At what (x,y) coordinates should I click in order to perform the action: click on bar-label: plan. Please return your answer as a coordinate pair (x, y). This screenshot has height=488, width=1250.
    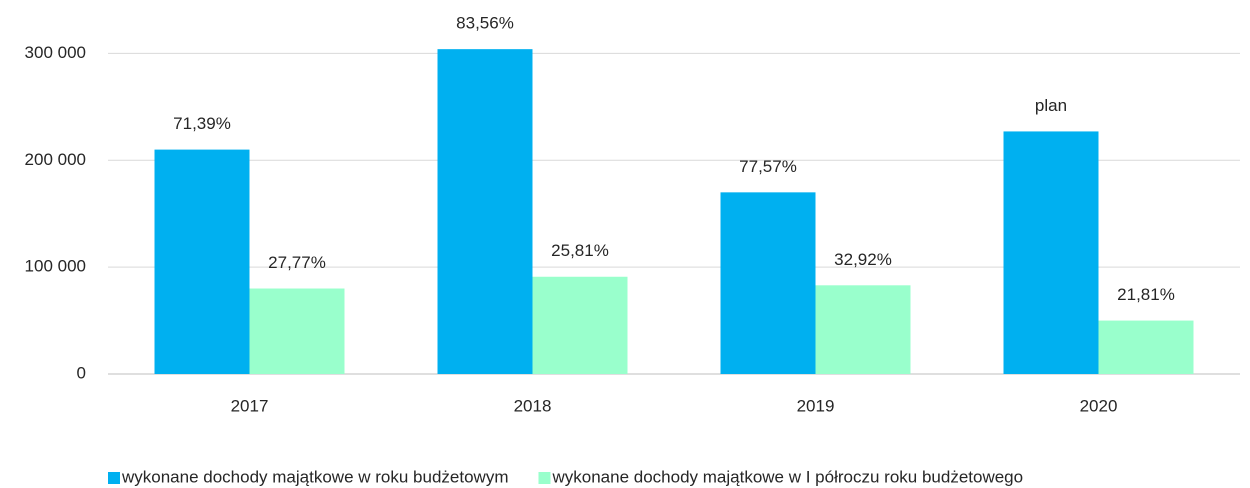
    Looking at the image, I should click on (1051, 105).